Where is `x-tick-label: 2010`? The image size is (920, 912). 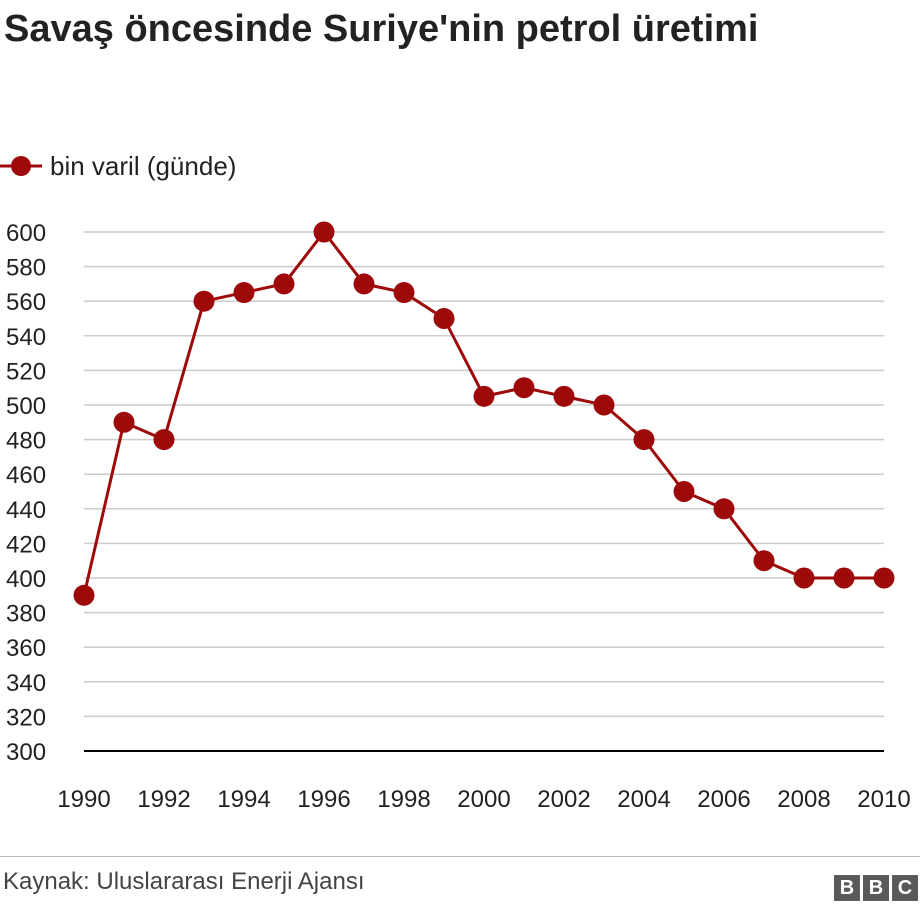
x-tick-label: 2010 is located at coordinates (883, 799).